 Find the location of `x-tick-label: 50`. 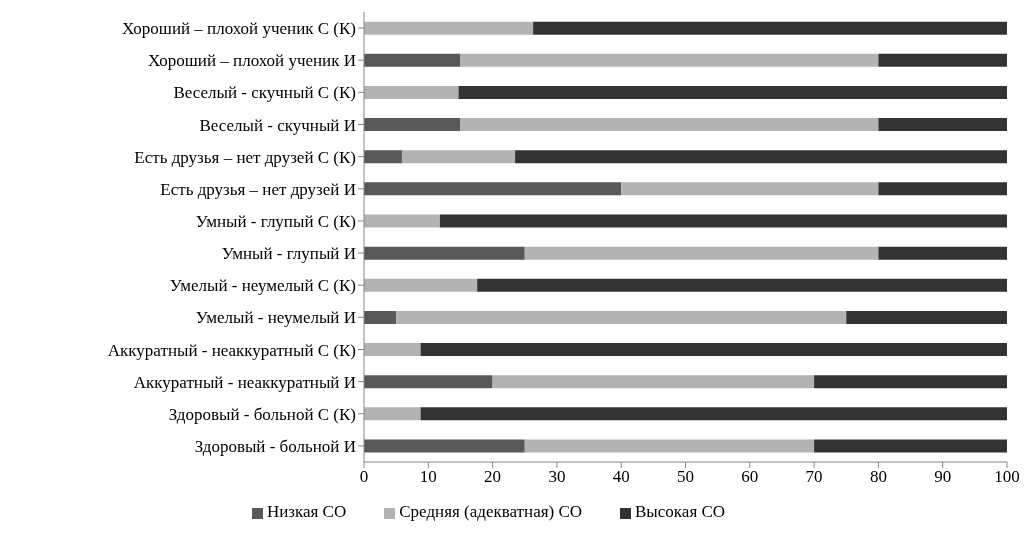

x-tick-label: 50 is located at coordinates (685, 477).